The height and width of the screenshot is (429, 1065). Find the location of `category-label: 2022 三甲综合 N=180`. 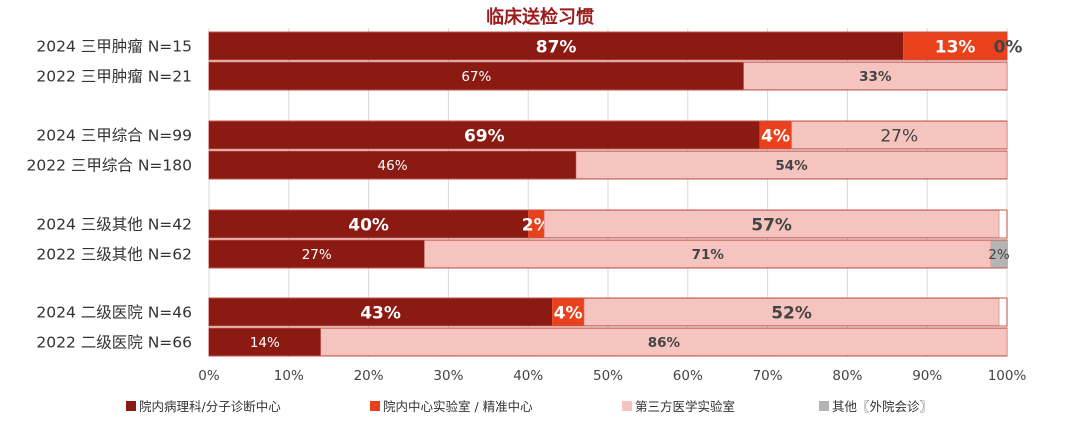

category-label: 2022 三甲综合 N=180 is located at coordinates (109, 166).